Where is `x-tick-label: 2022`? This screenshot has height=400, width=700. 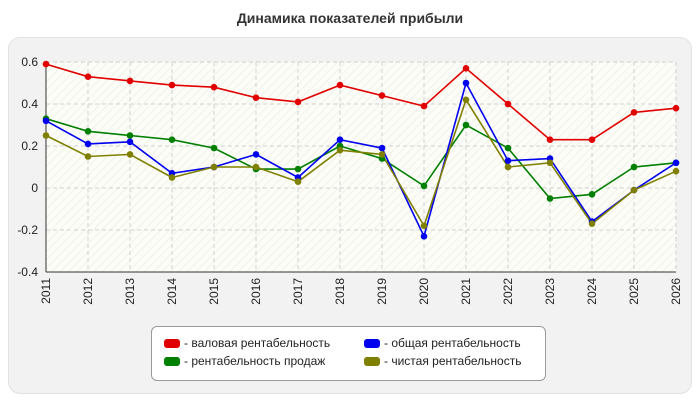 x-tick-label: 2022 is located at coordinates (508, 291).